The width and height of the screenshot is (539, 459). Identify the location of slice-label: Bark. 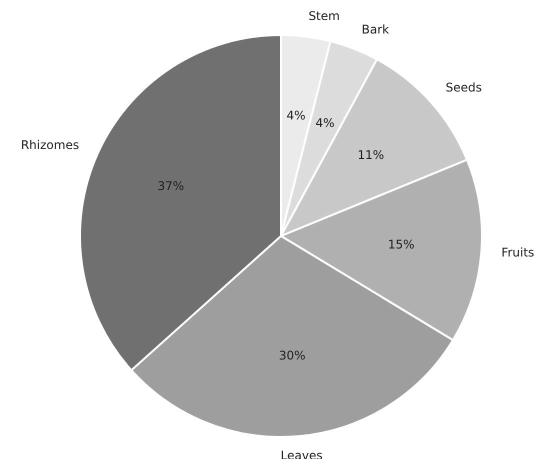
(376, 29).